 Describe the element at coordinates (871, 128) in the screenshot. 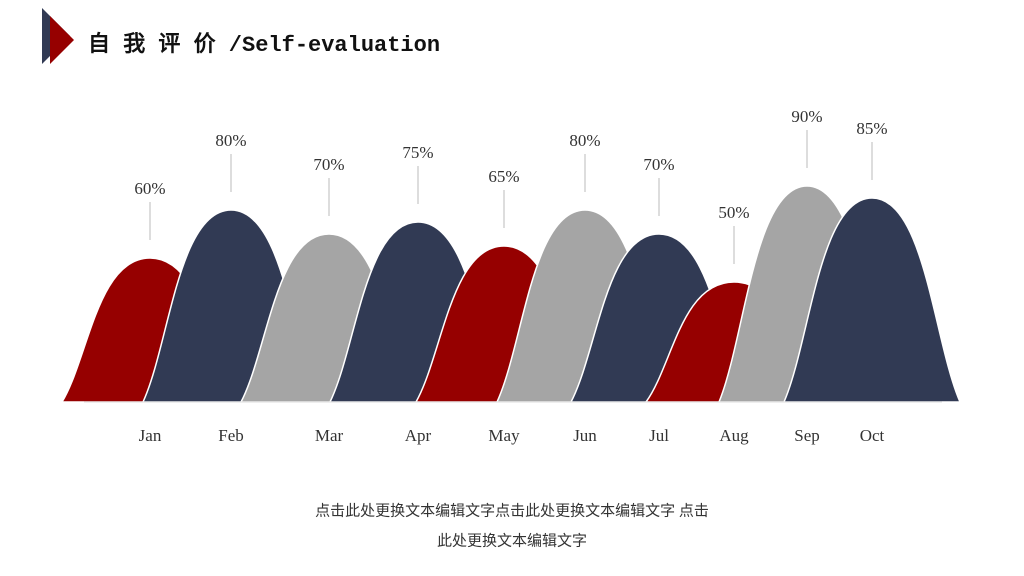

I see `value-label: 85%` at that location.